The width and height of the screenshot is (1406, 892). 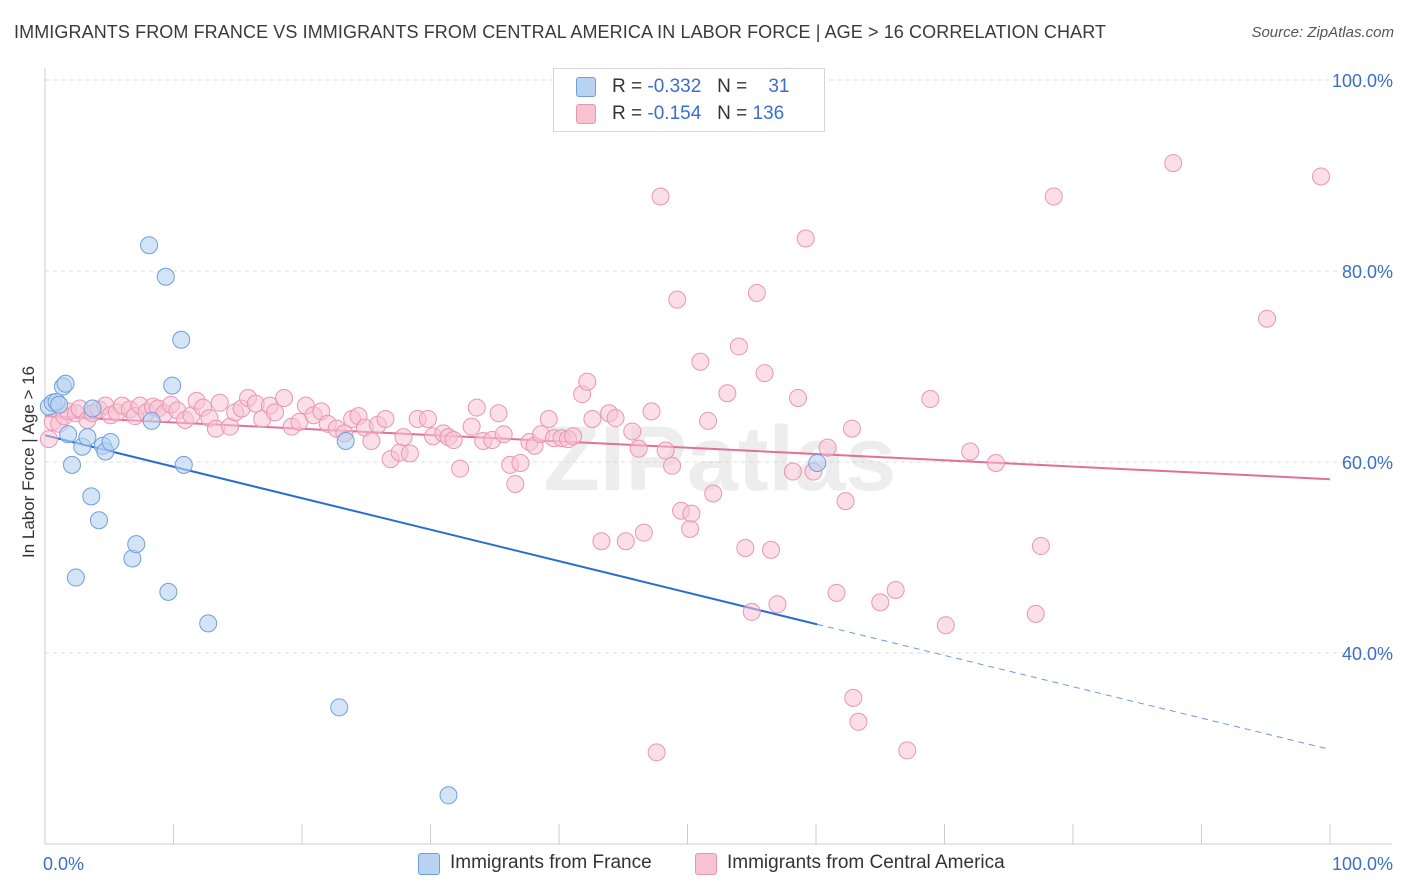 I want to click on y-tick-label: 100.0%, so click(x=1362, y=81).